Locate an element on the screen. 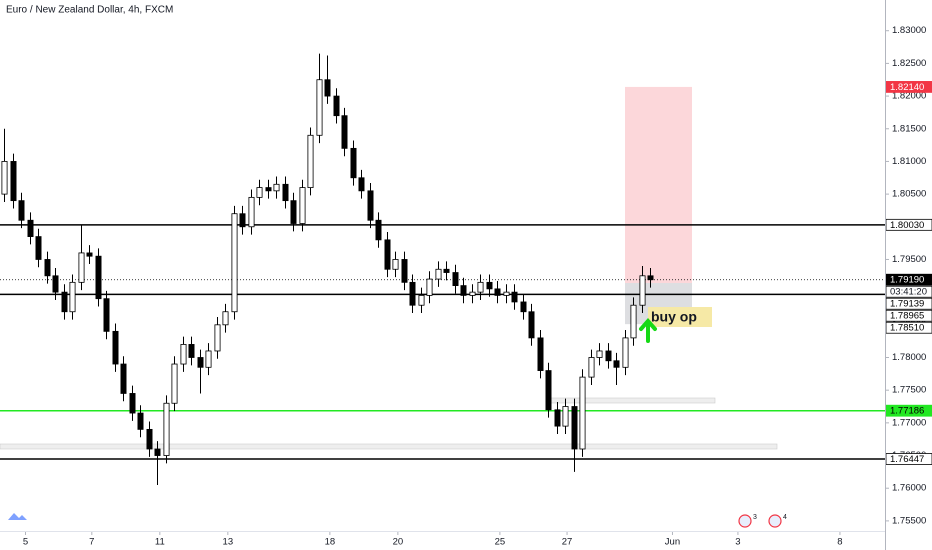 Image resolution: width=932 pixels, height=550 pixels. drawn-zone is located at coordinates (389, 446).